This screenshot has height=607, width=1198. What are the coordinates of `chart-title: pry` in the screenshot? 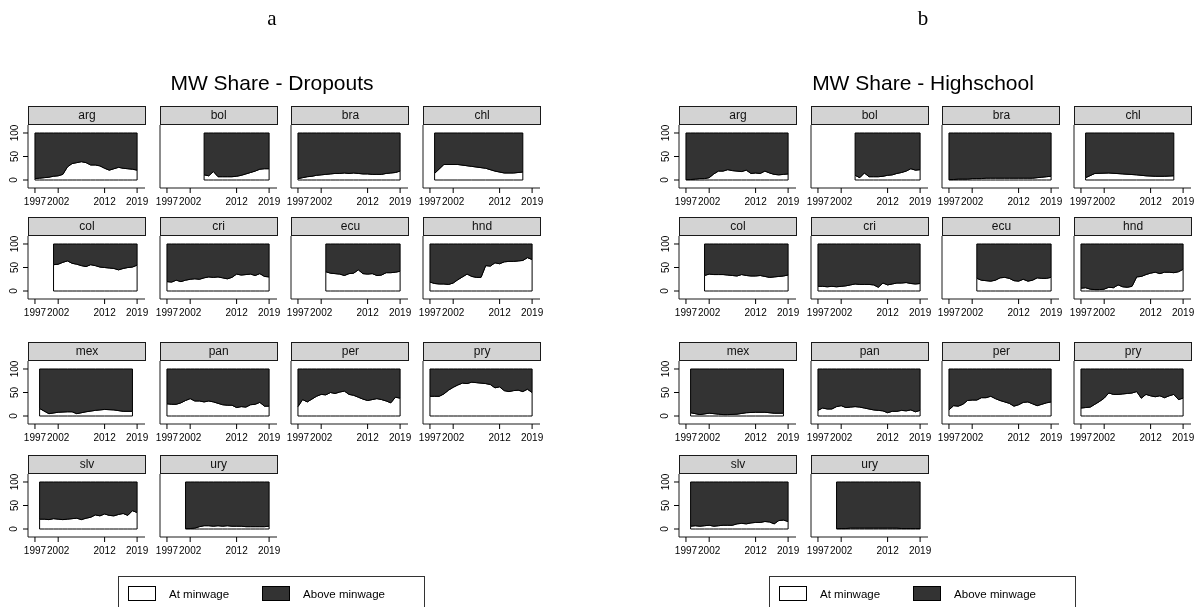 It's located at (482, 351).